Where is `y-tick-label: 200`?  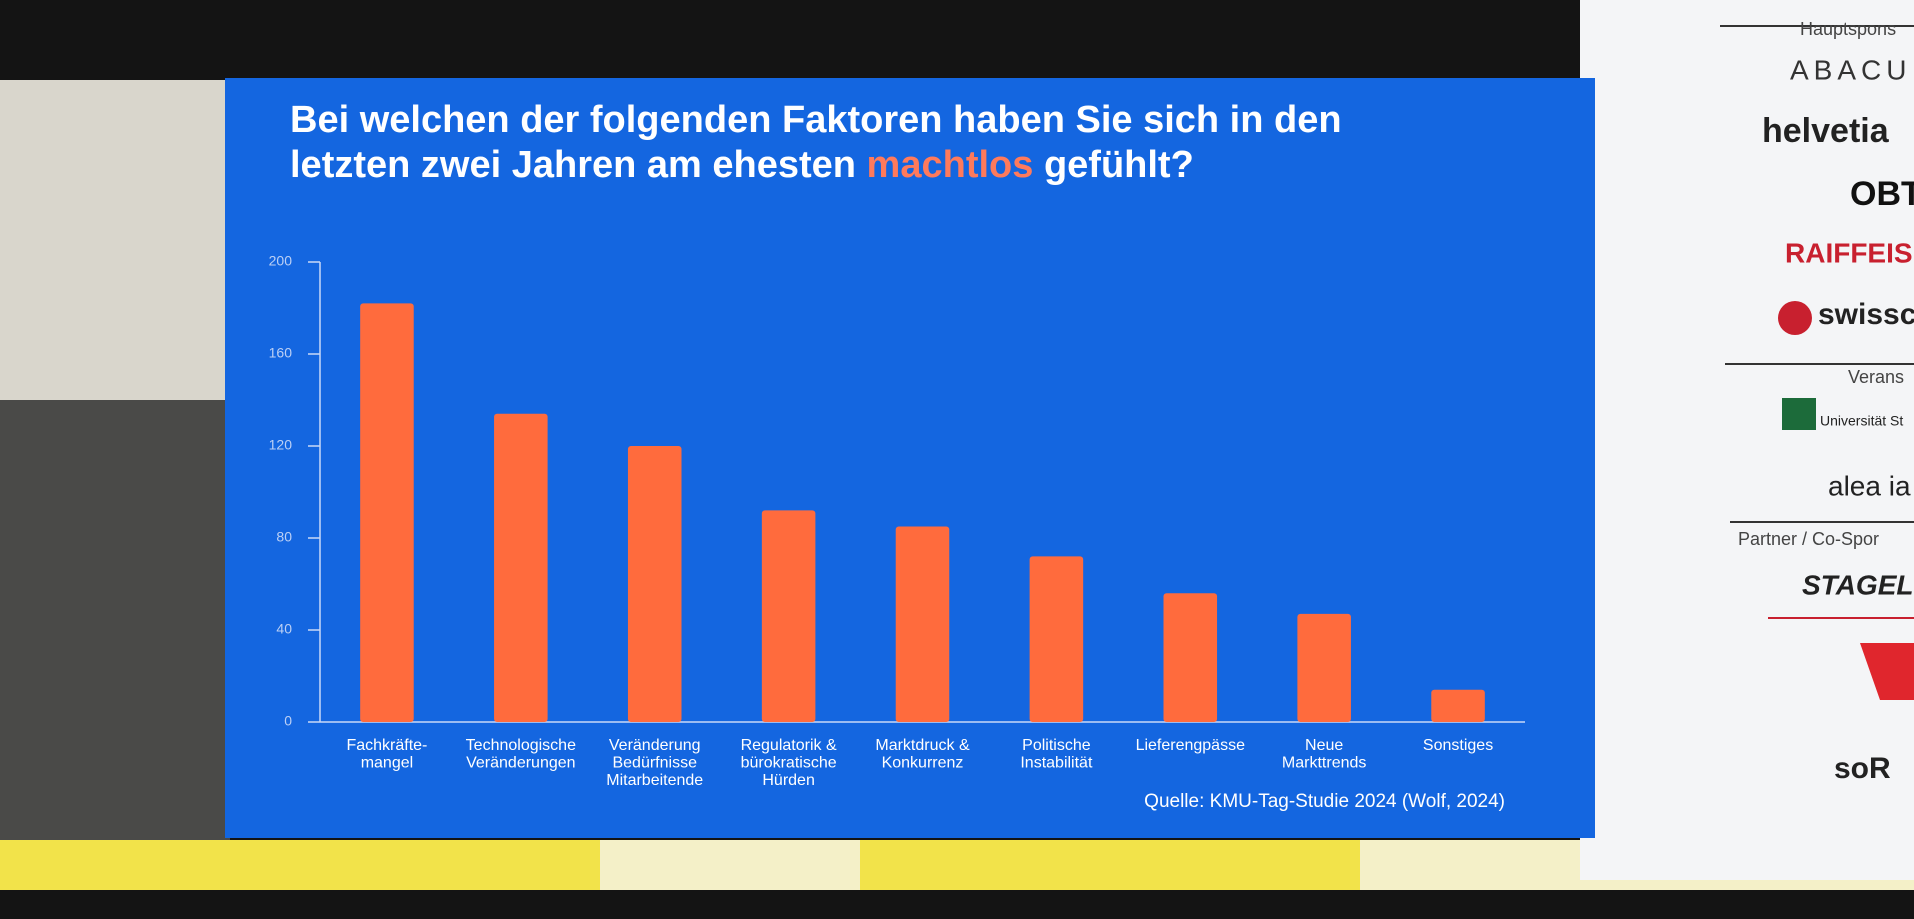
y-tick-label: 200 is located at coordinates (281, 261).